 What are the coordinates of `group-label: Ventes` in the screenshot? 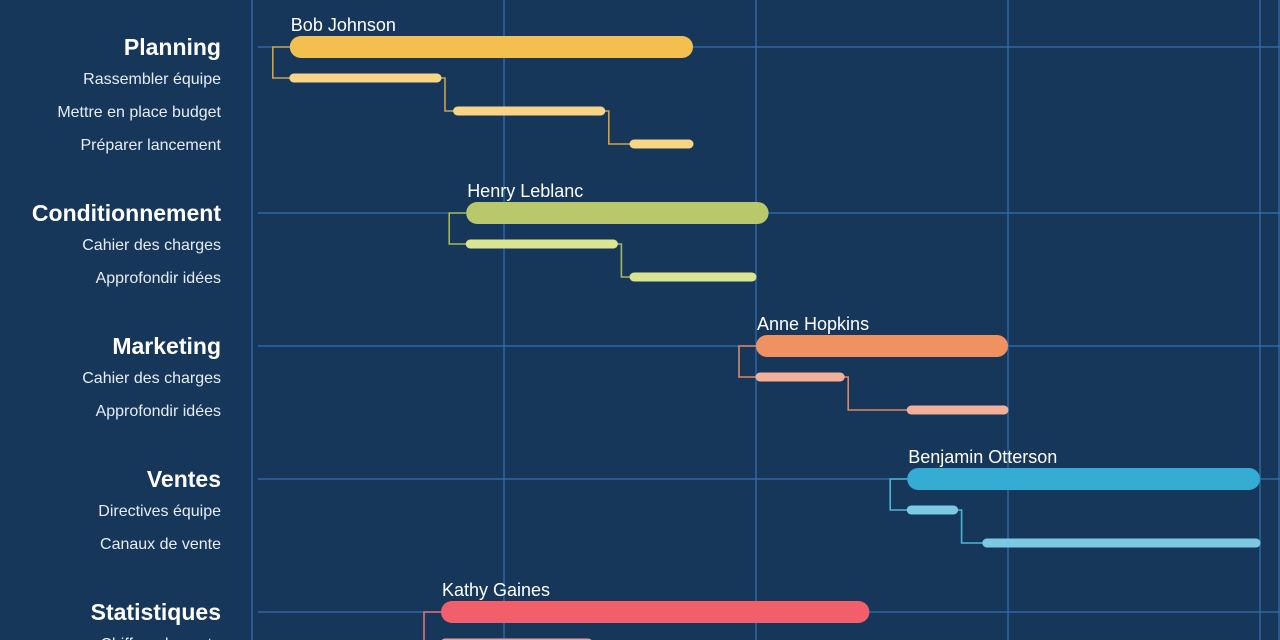 It's located at (184, 479).